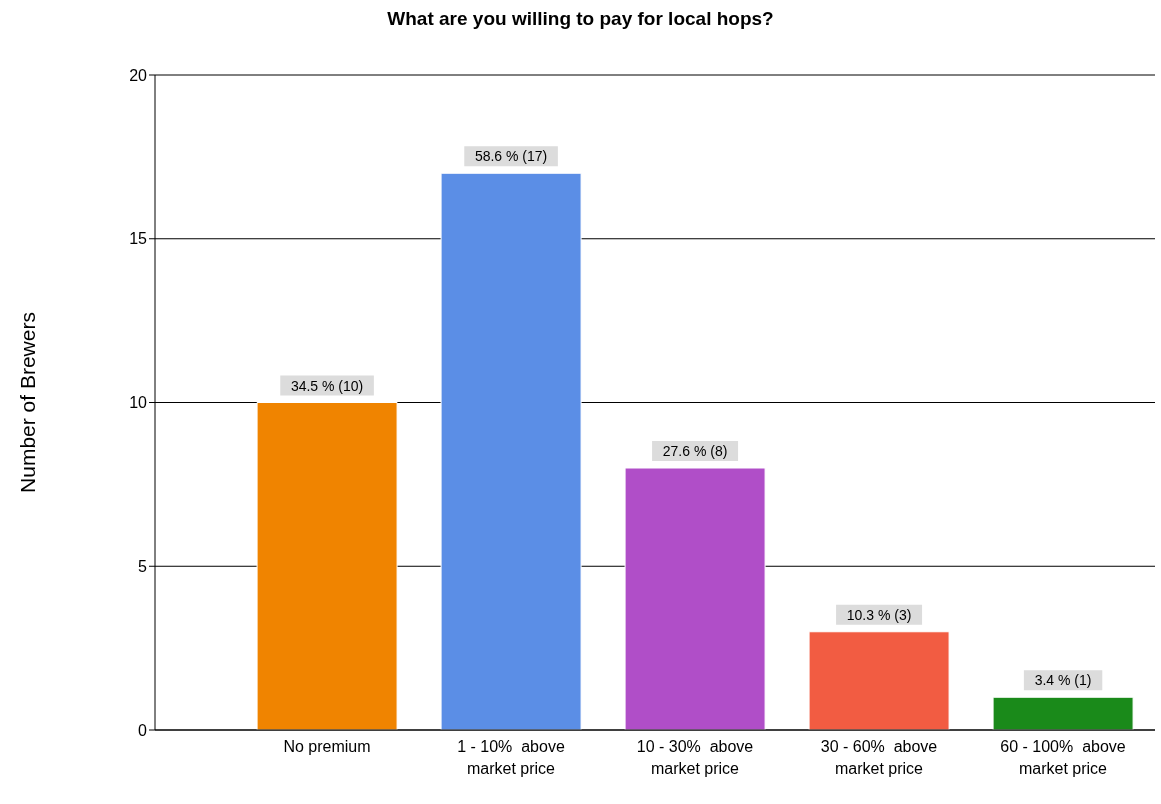 Image resolution: width=1161 pixels, height=804 pixels. What do you see at coordinates (511, 156) in the screenshot?
I see `data-label: 58.6 % (17)` at bounding box center [511, 156].